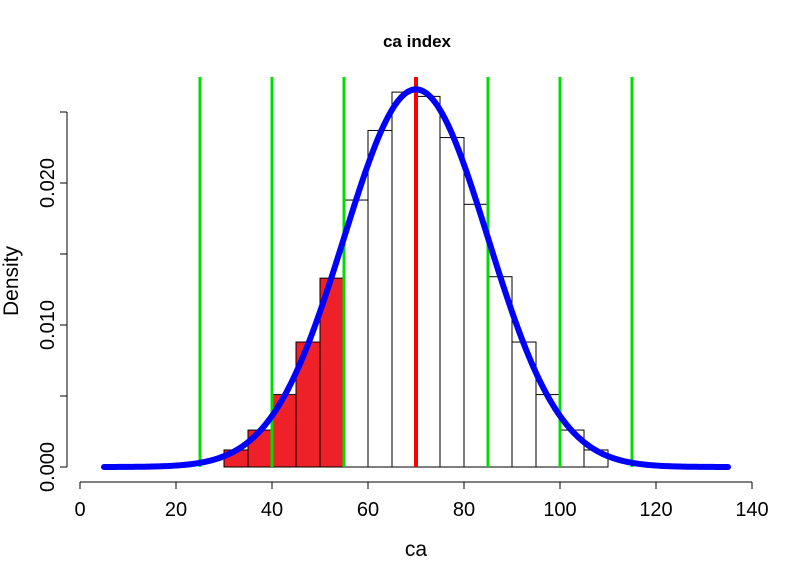 Image resolution: width=793 pixels, height=563 pixels. Describe the element at coordinates (655, 510) in the screenshot. I see `x-tick-label: 120` at that location.